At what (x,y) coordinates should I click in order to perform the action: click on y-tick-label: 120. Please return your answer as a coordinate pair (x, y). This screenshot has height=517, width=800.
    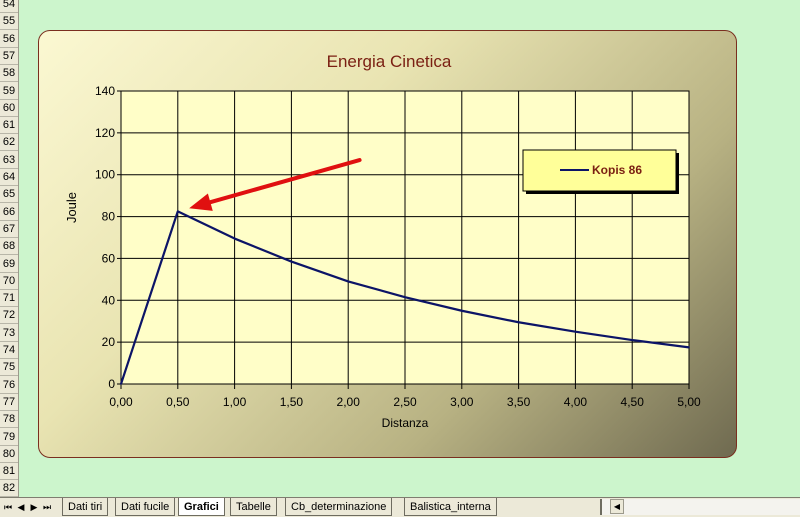
    Looking at the image, I should click on (105, 133).